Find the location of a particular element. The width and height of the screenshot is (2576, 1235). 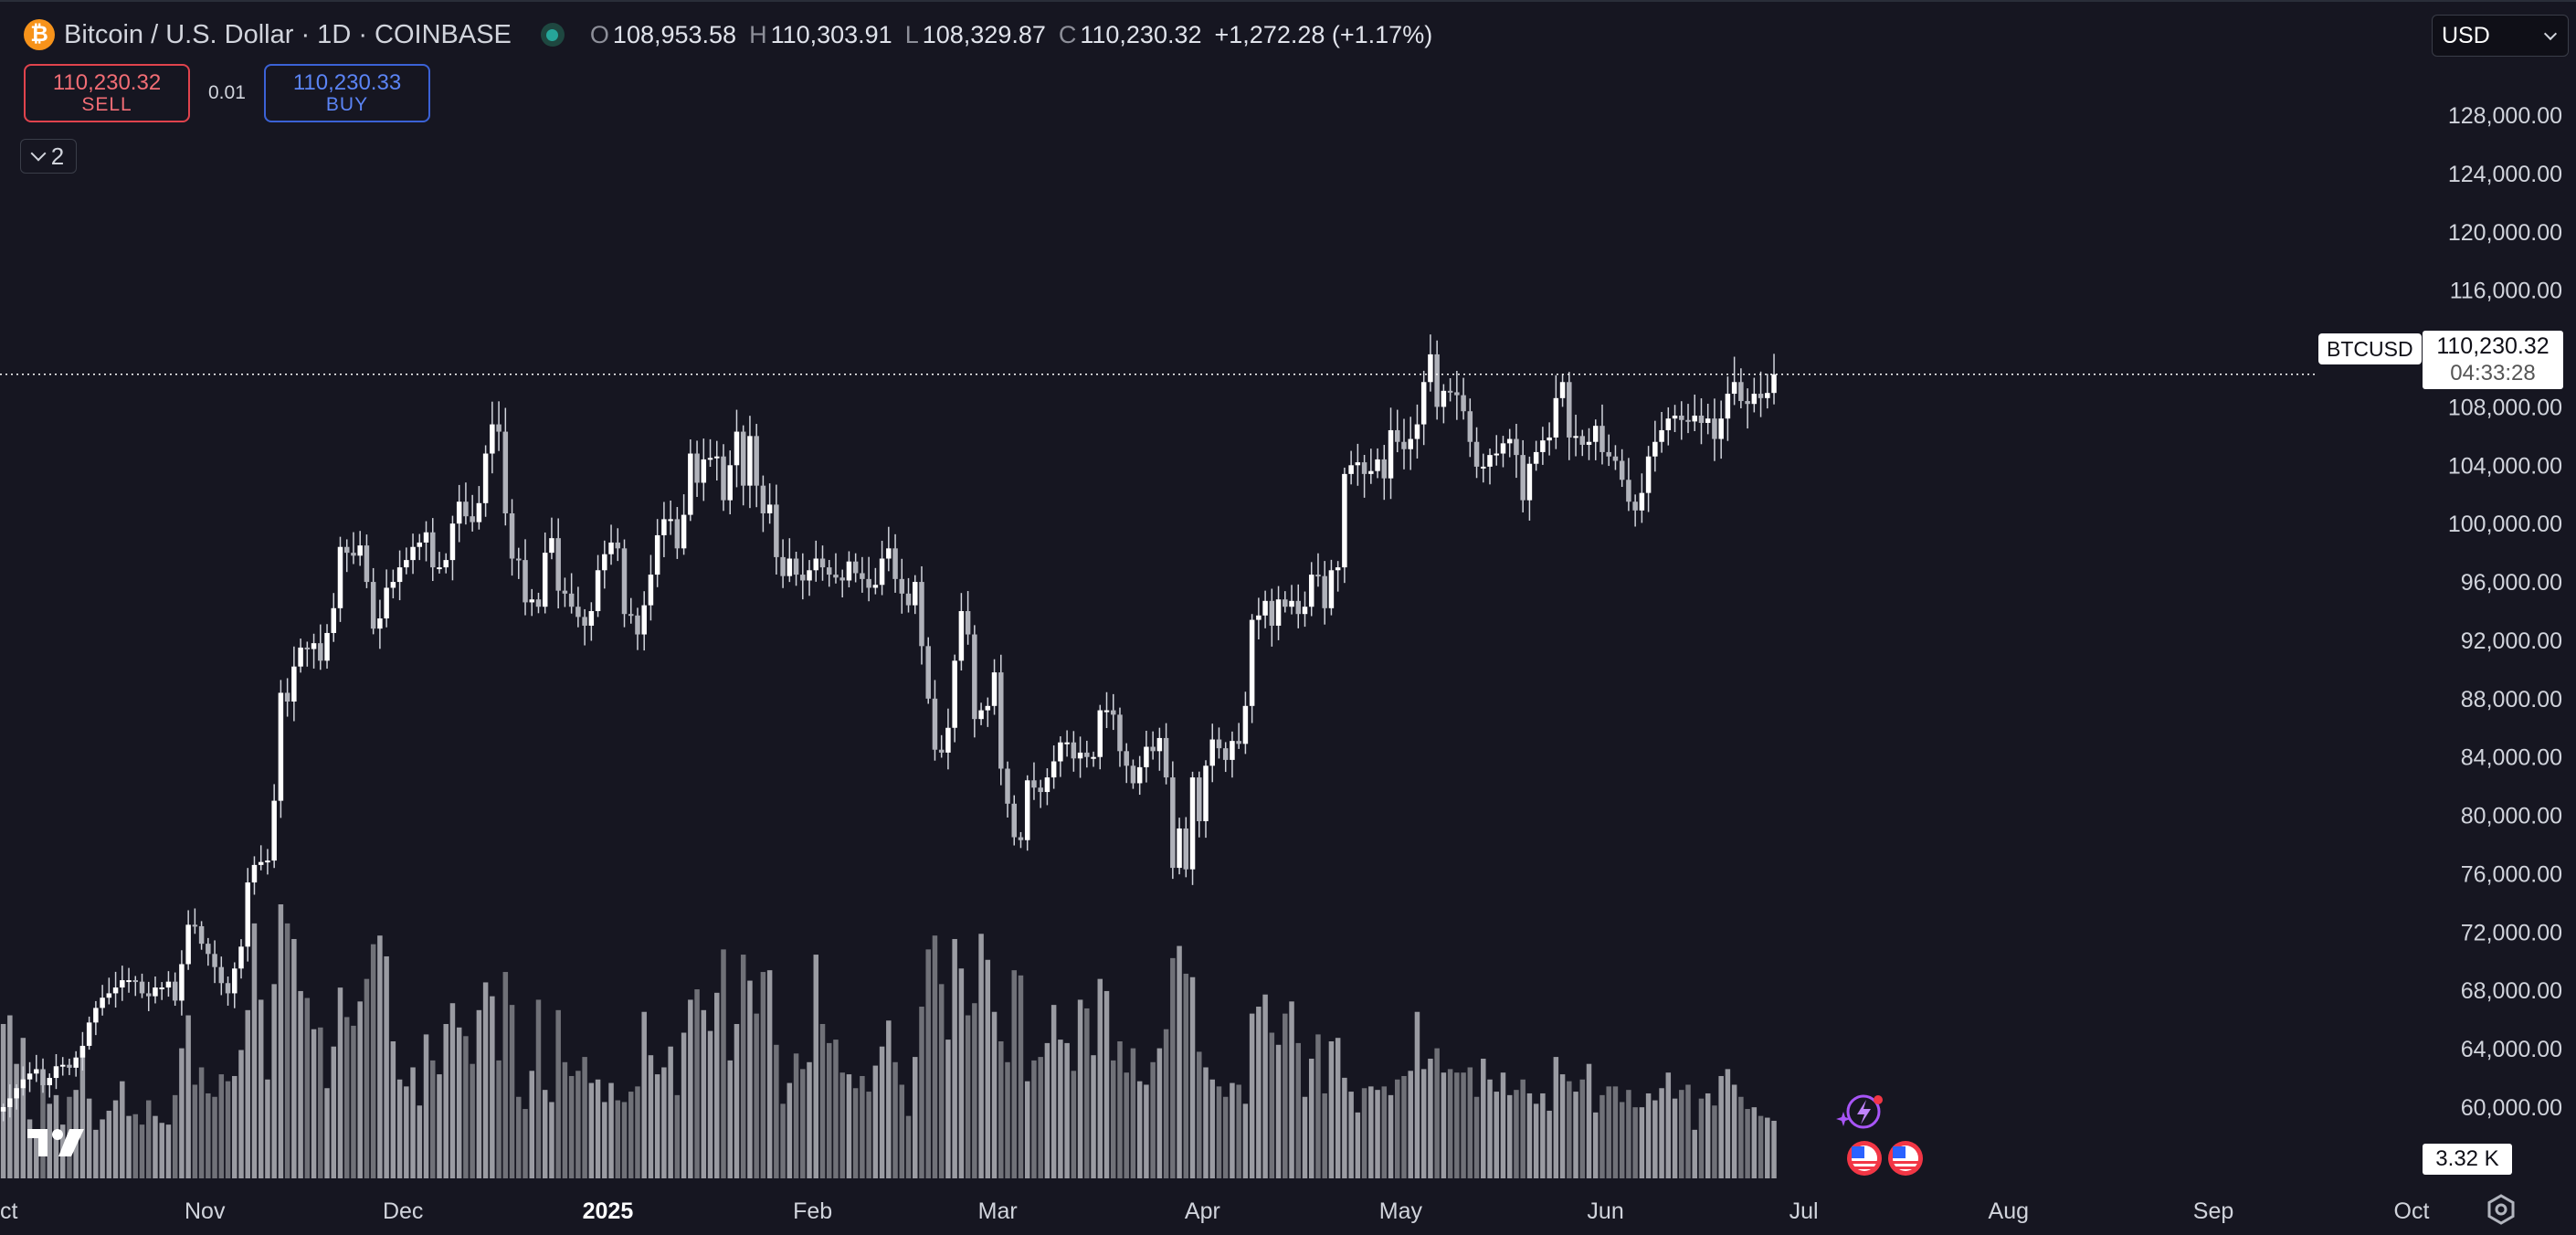

buy-button: 110,230.33 BUY is located at coordinates (347, 93).